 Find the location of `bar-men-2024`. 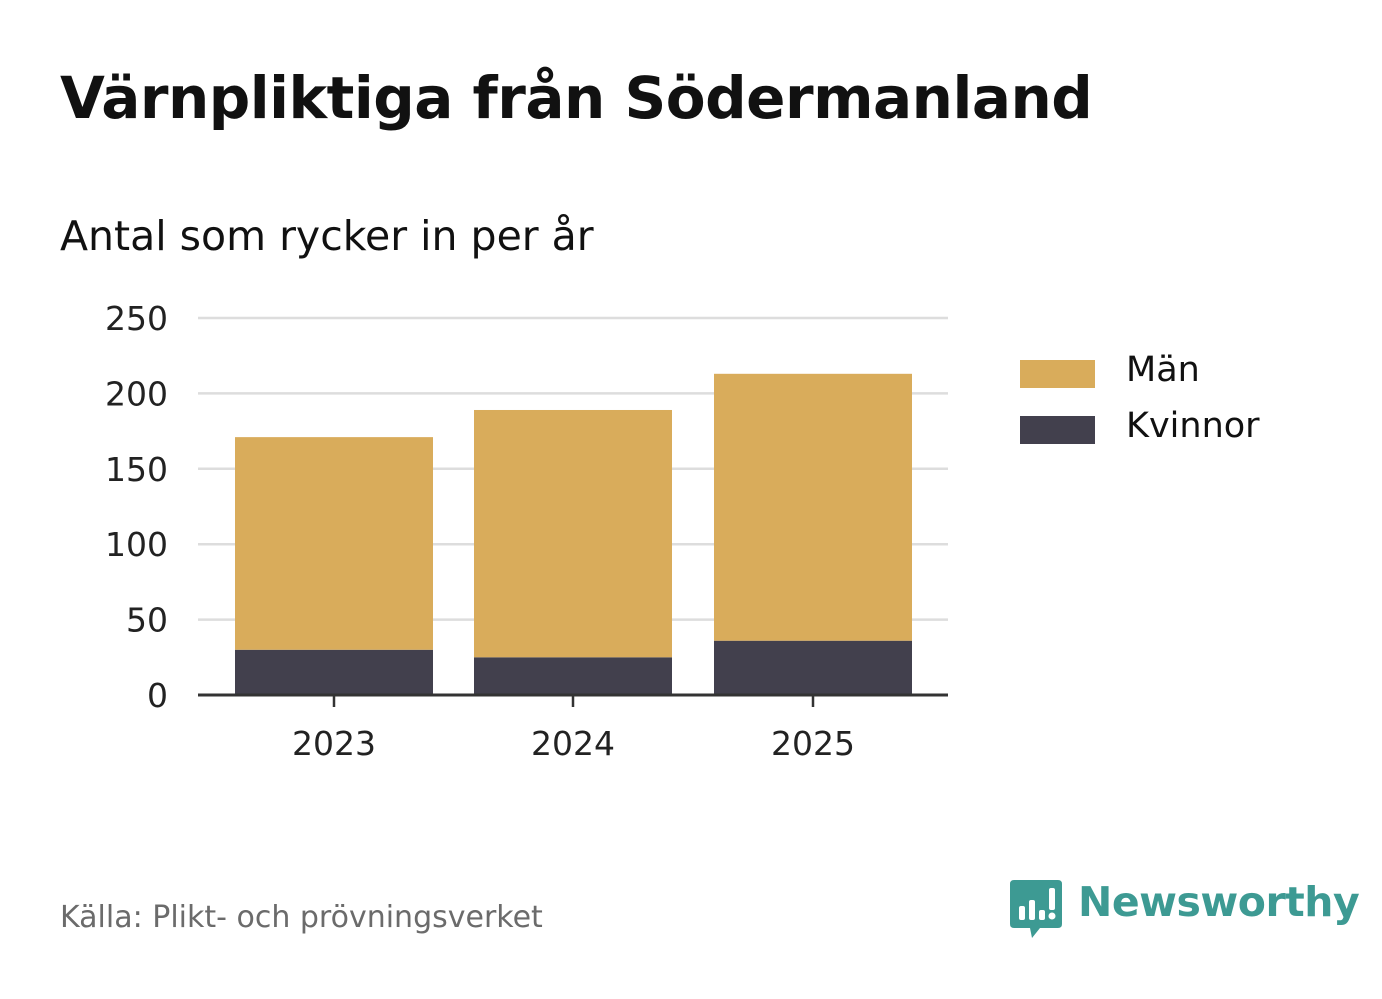

bar-men-2024 is located at coordinates (573, 533).